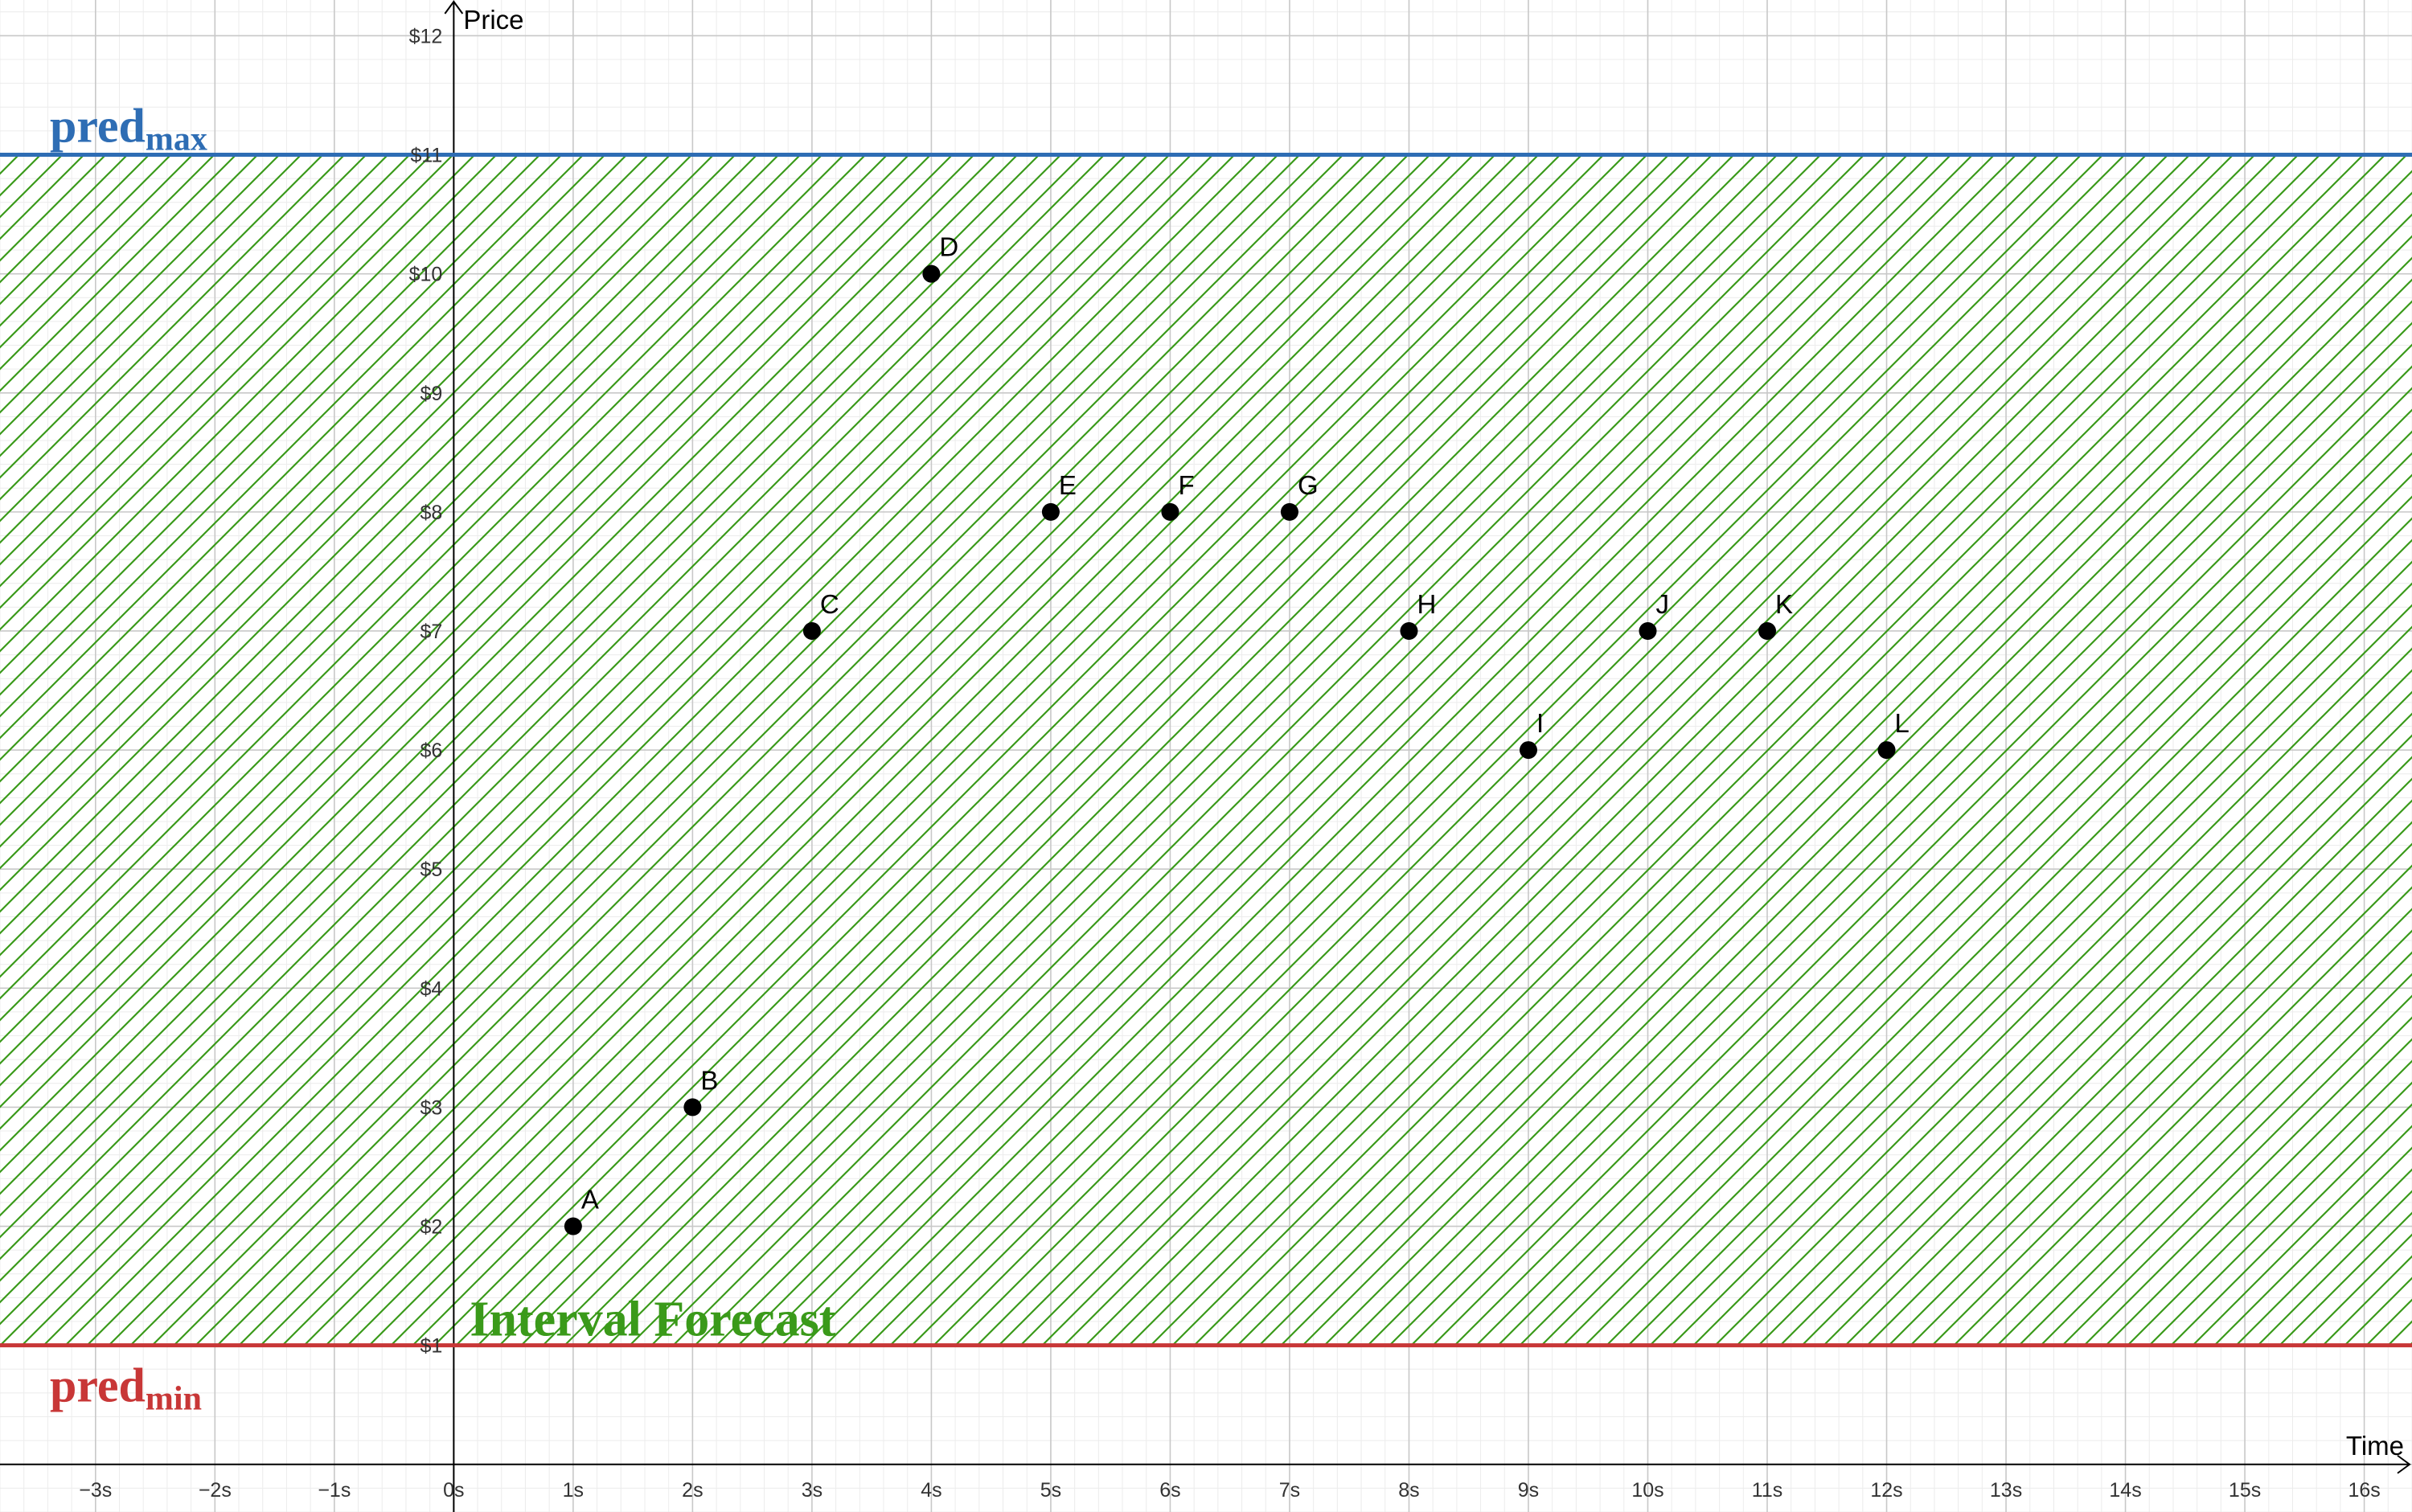 The height and width of the screenshot is (1512, 2412). I want to click on y-tick-label: $1, so click(431, 1346).